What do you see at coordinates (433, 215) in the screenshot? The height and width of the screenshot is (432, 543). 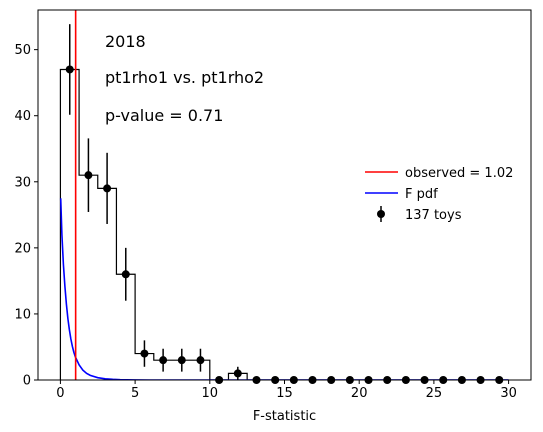 I see `legend-toys-label: 137 toys` at bounding box center [433, 215].